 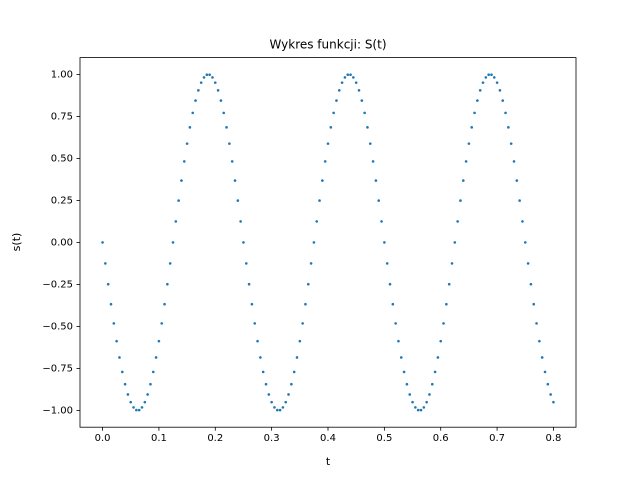 What do you see at coordinates (272, 438) in the screenshot?
I see `x-tick-label: 0.3` at bounding box center [272, 438].